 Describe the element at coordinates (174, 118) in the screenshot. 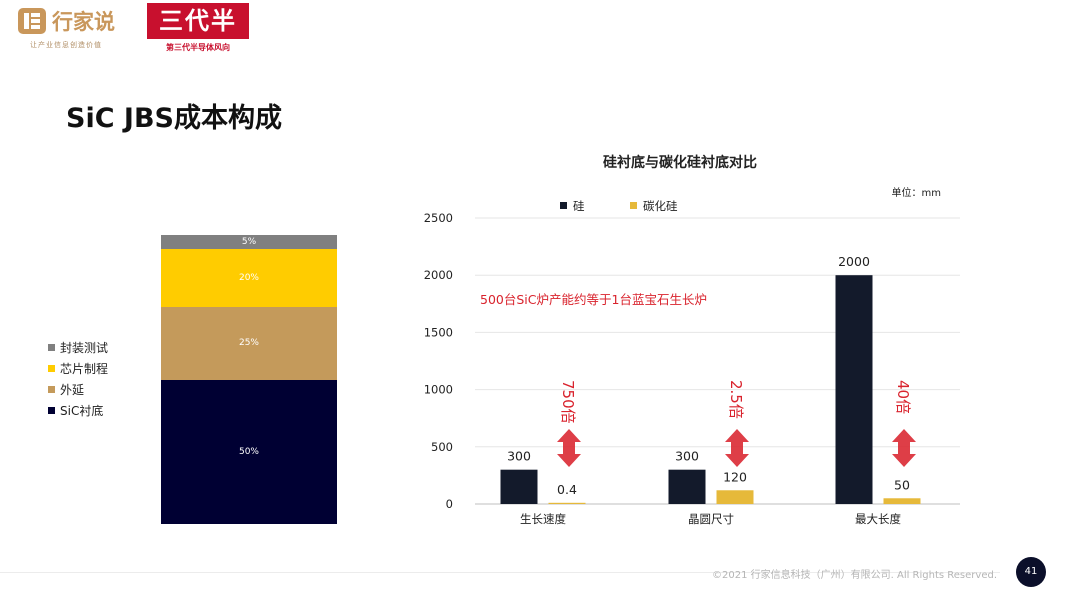

I see `page-title: SiC JBS成本构成` at that location.